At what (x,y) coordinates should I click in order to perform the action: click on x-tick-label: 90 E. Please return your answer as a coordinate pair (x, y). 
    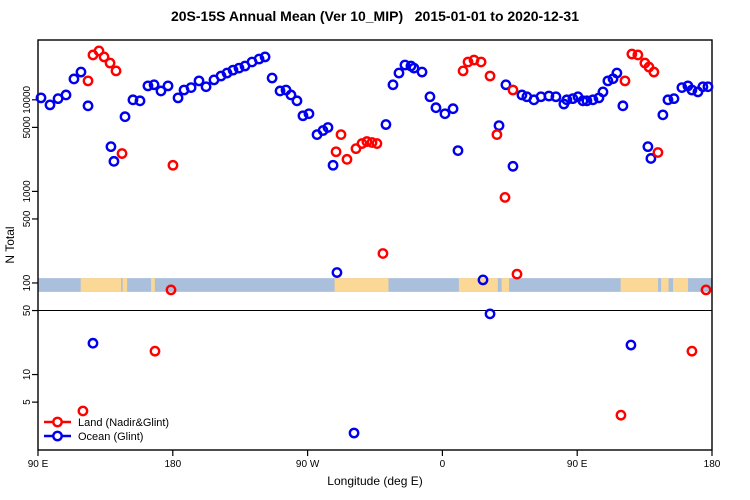
    Looking at the image, I should click on (577, 464).